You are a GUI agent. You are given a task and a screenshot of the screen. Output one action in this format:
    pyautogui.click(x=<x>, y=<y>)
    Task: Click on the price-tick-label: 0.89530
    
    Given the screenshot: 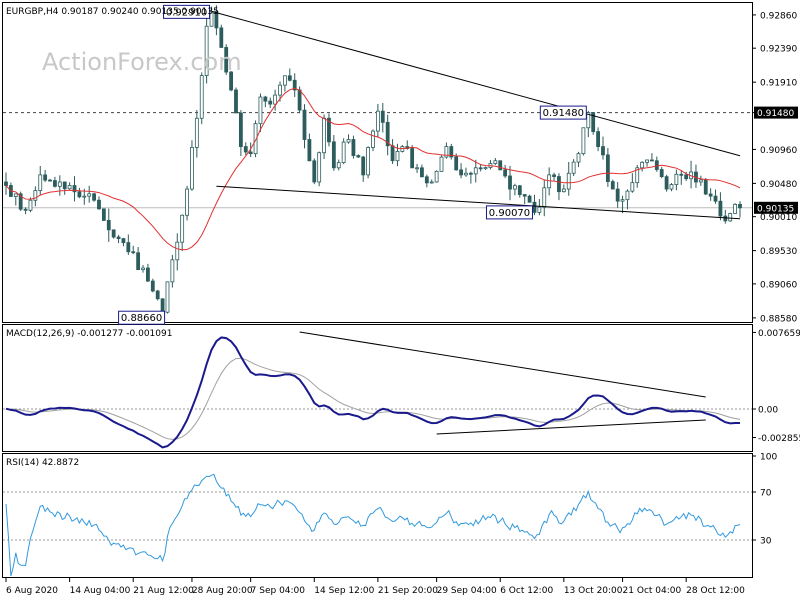 What is the action you would take?
    pyautogui.click(x=778, y=252)
    